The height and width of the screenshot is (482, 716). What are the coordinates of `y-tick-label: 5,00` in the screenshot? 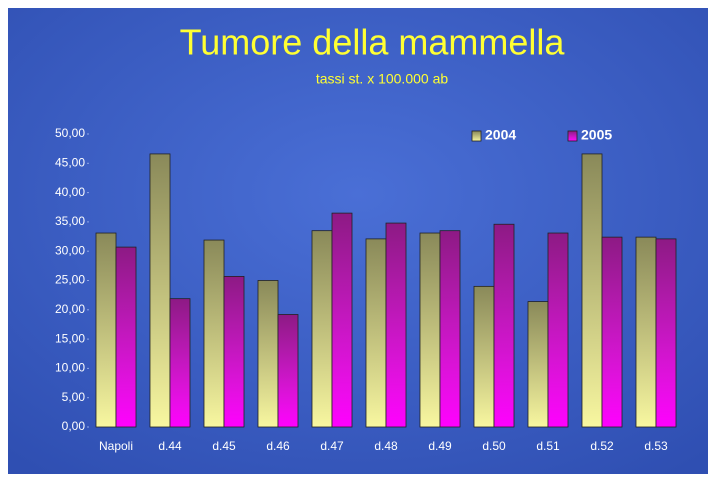 It's located at (74, 397).